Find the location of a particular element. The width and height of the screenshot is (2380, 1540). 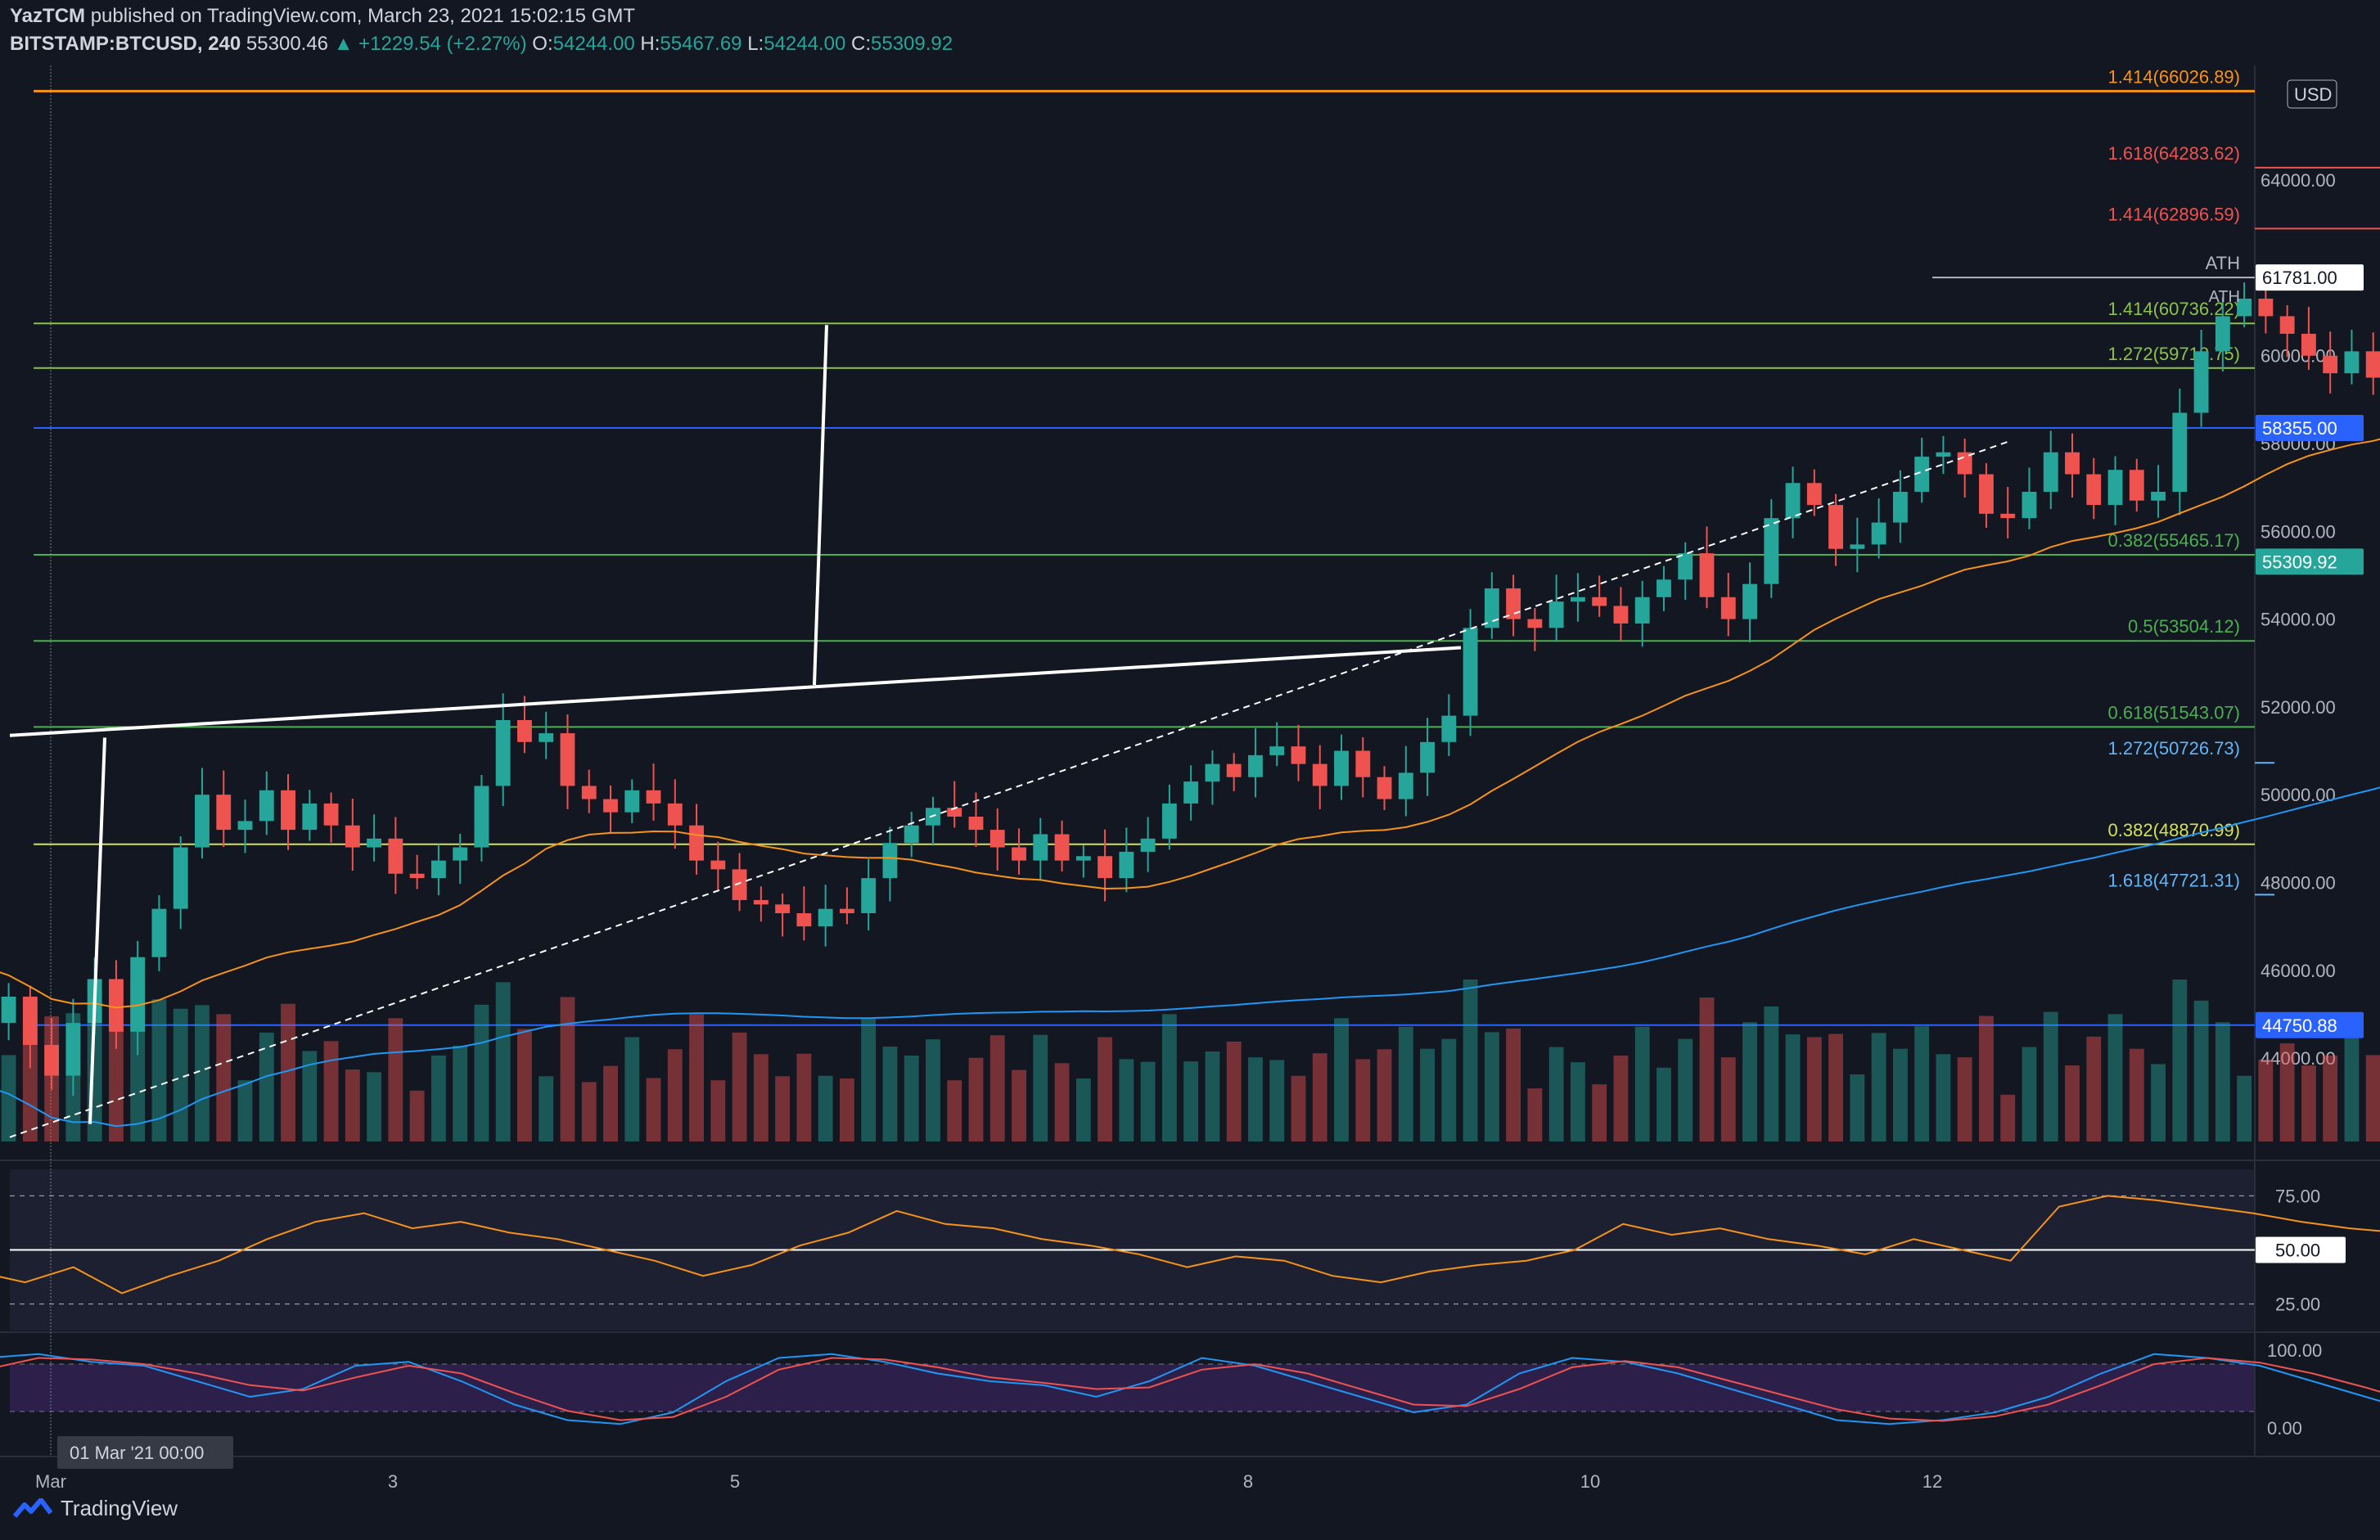

x-tick-label: Mar is located at coordinates (50, 1481).